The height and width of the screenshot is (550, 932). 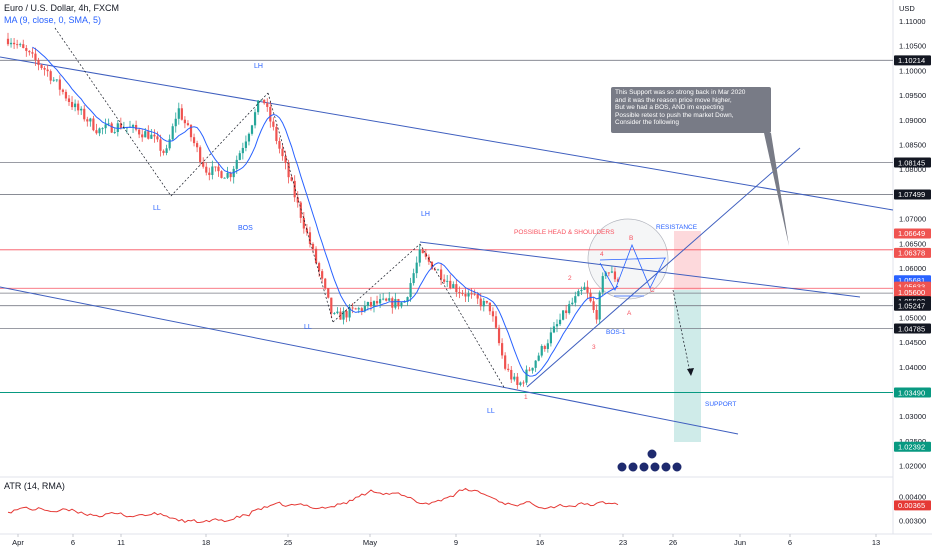 I want to click on callout-pointer, so click(x=776, y=189).